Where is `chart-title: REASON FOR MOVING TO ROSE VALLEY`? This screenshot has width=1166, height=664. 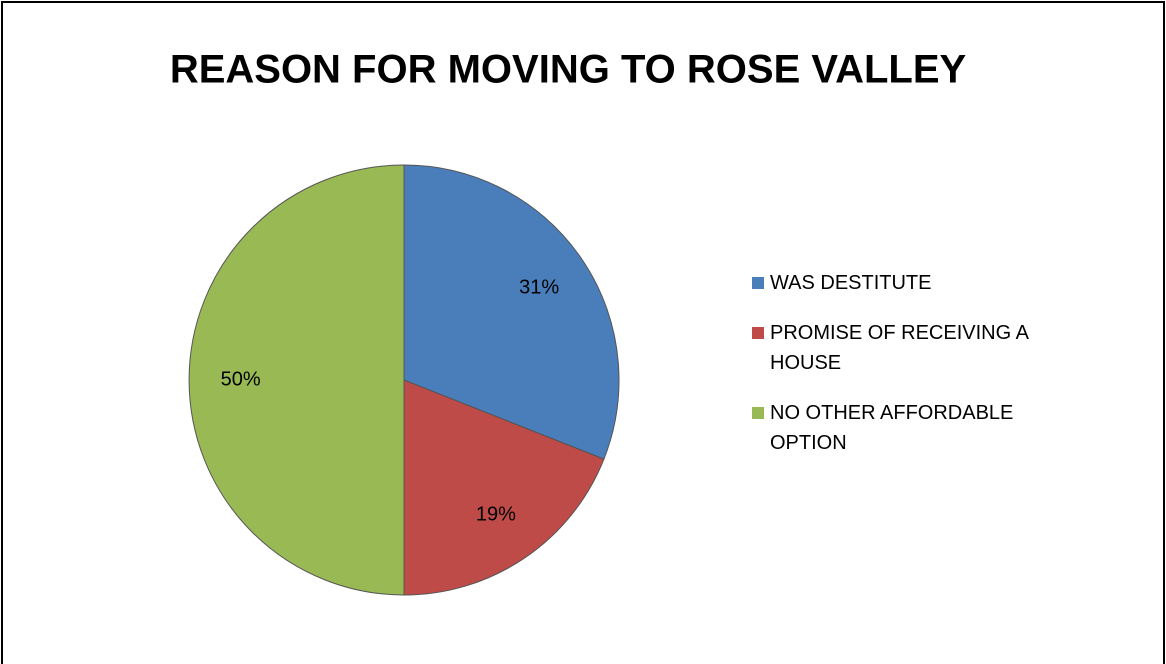
chart-title: REASON FOR MOVING TO ROSE VALLEY is located at coordinates (568, 70).